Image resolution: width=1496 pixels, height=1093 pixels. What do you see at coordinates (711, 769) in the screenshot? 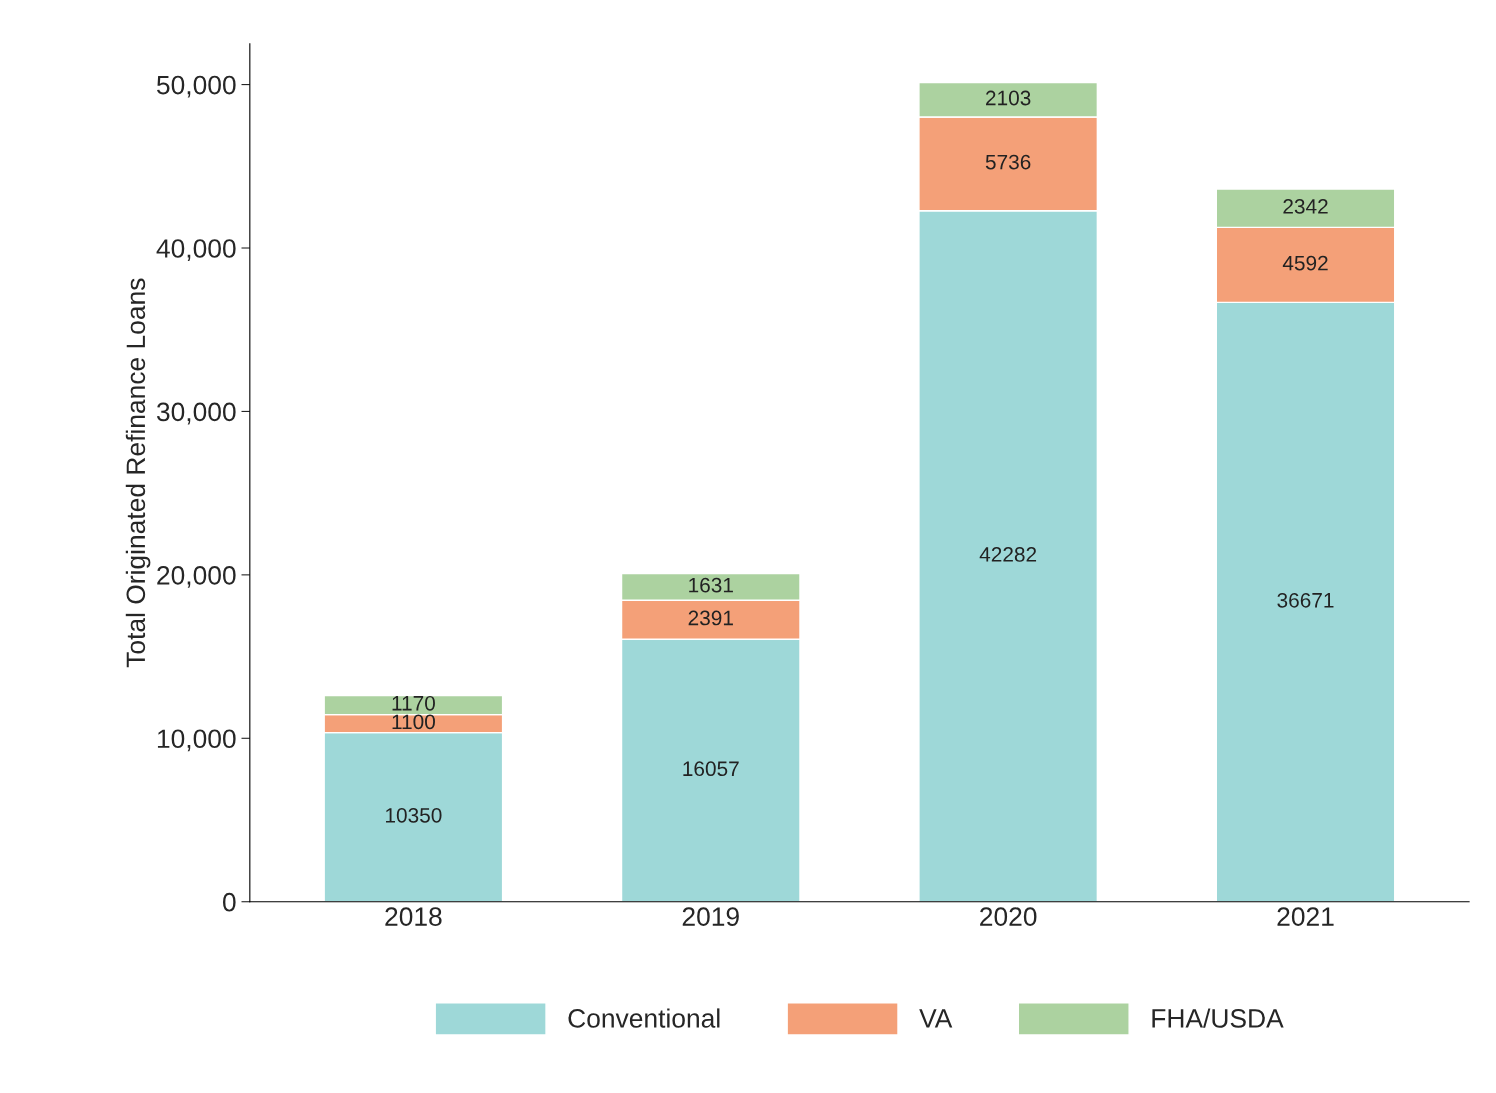
I see `data-label: 16057` at bounding box center [711, 769].